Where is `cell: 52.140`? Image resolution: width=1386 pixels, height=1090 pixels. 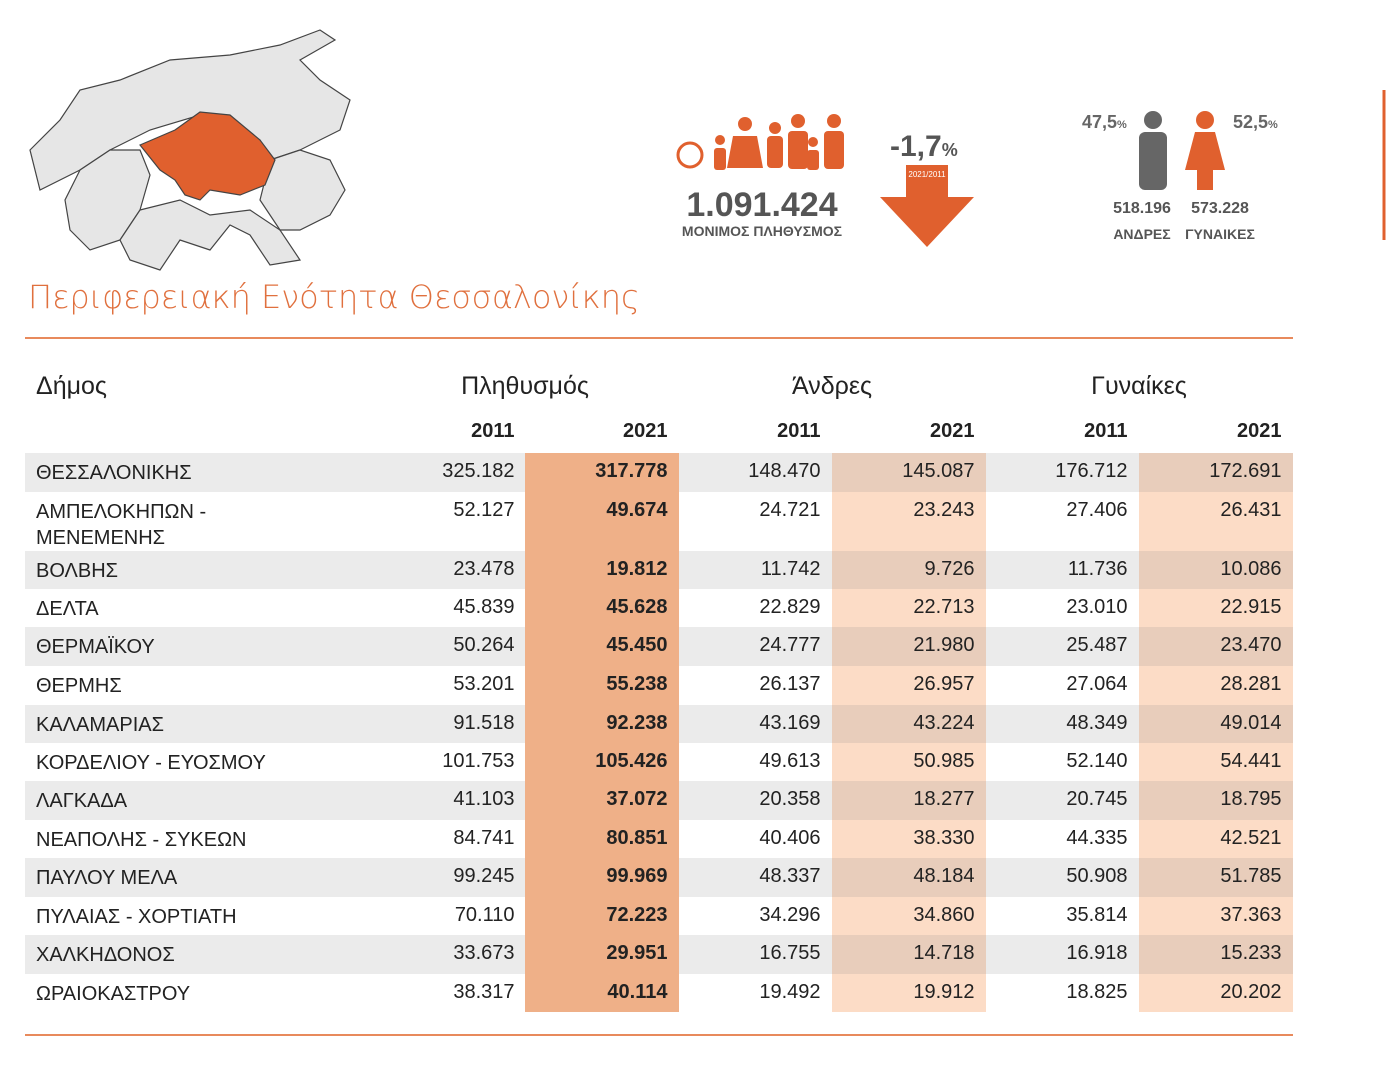 cell: 52.140 is located at coordinates (1097, 761).